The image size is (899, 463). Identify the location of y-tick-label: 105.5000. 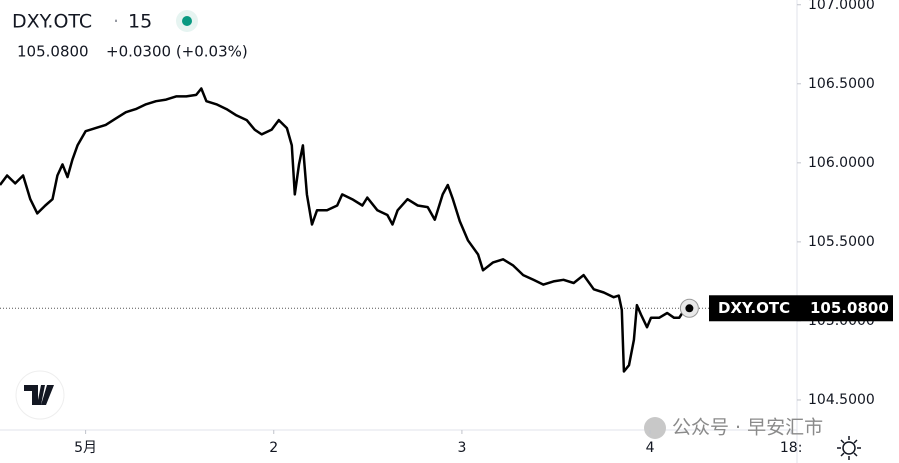
(841, 242).